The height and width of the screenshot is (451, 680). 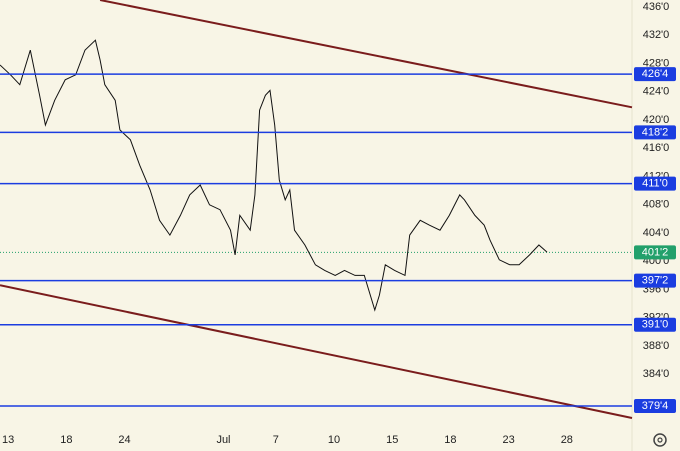 I want to click on gear-hub, so click(x=660, y=440).